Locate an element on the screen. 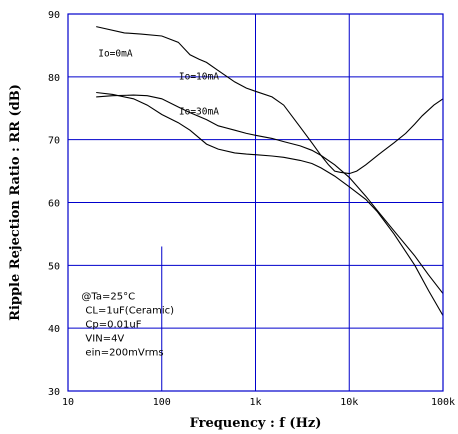  x-tick-label: 1k is located at coordinates (255, 402).